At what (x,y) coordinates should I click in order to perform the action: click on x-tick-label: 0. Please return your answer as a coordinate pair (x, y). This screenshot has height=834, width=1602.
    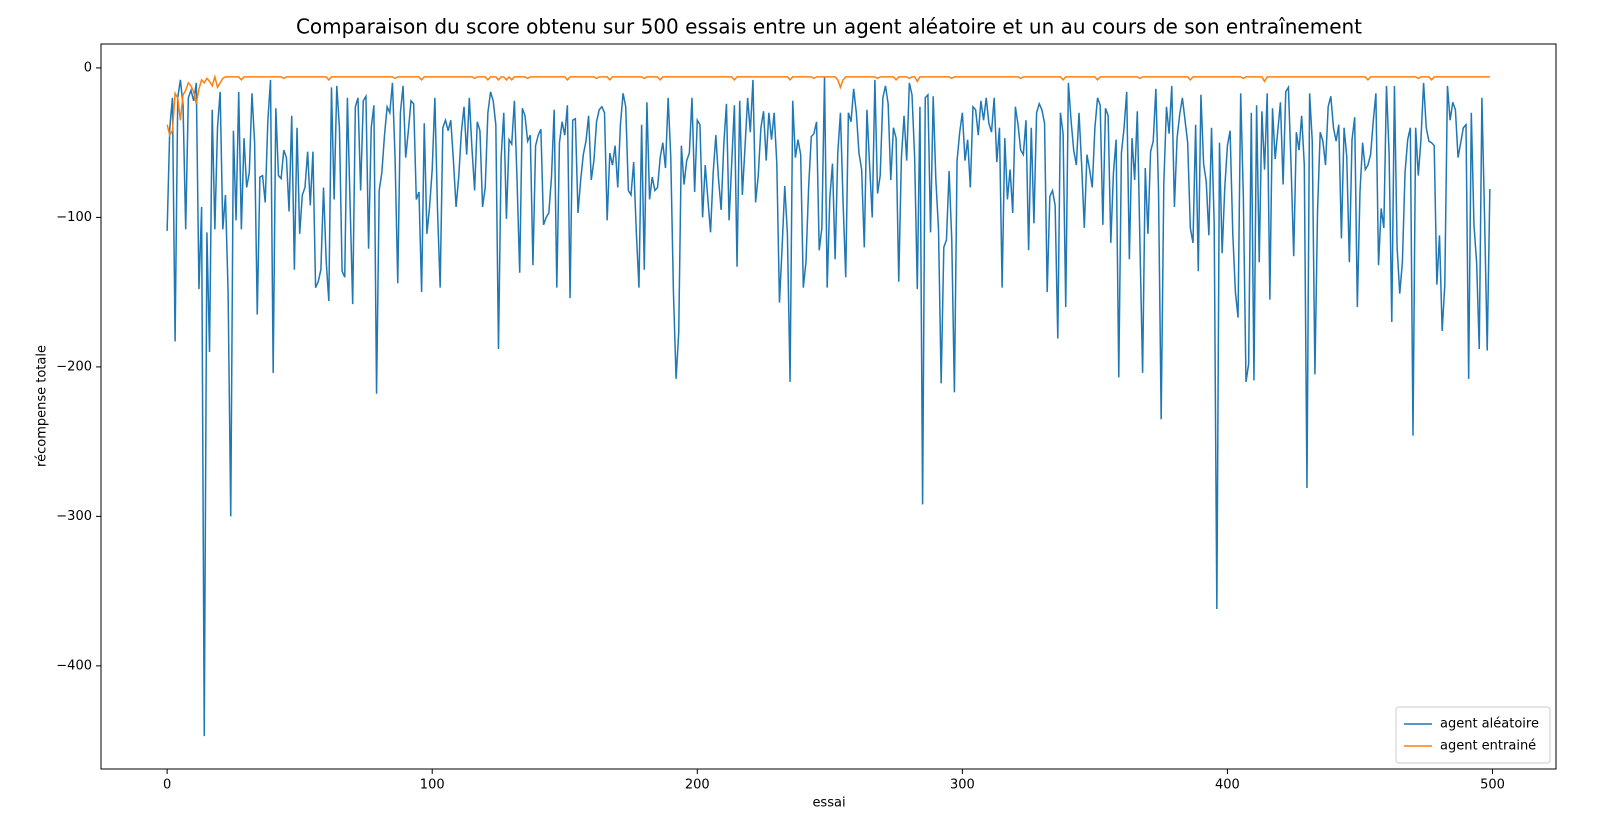
    Looking at the image, I should click on (167, 785).